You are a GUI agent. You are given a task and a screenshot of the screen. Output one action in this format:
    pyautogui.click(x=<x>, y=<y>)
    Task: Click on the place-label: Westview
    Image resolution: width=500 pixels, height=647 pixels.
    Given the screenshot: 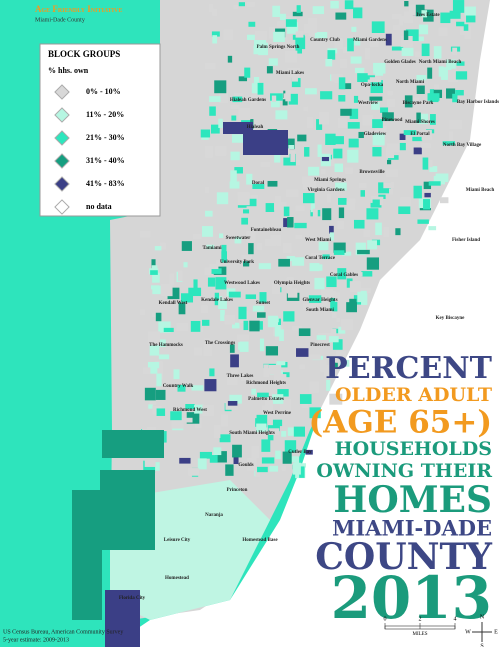 What is the action you would take?
    pyautogui.click(x=368, y=103)
    